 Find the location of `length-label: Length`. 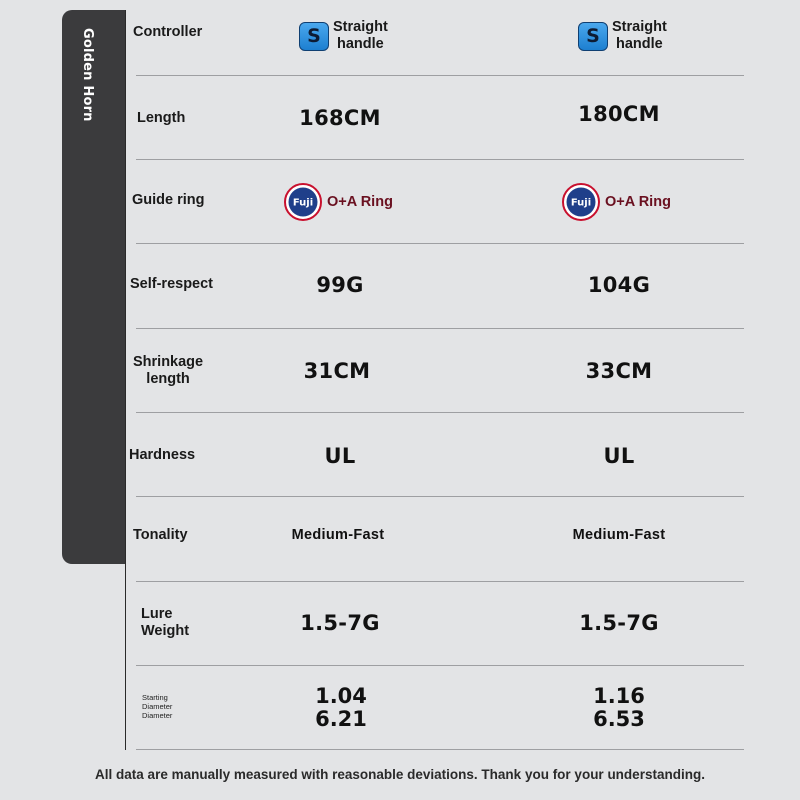

length-label: Length is located at coordinates (161, 118).